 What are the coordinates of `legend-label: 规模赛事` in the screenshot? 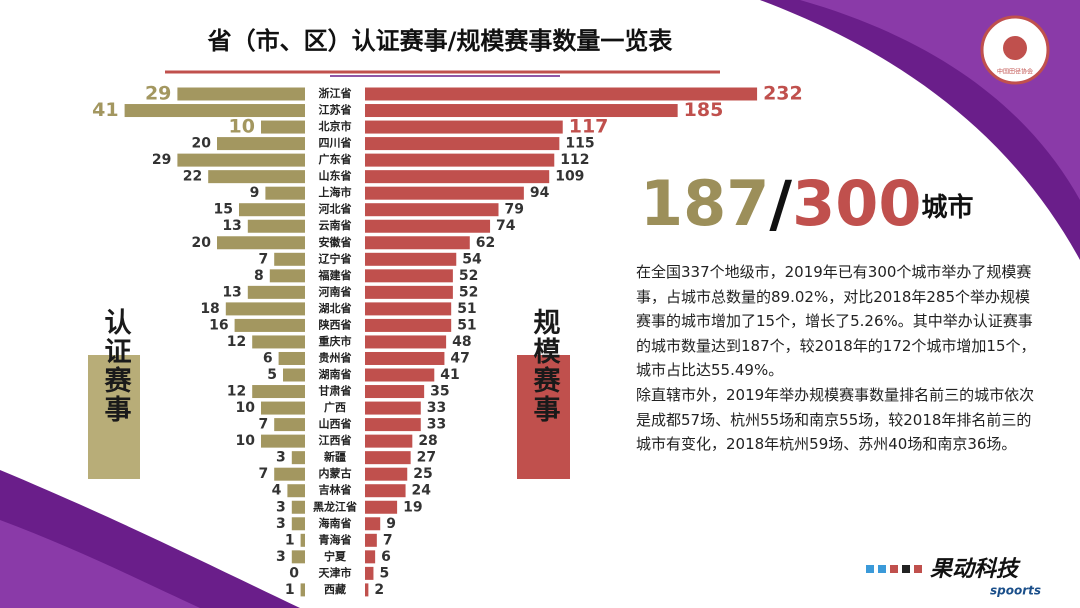 It's located at (545, 366).